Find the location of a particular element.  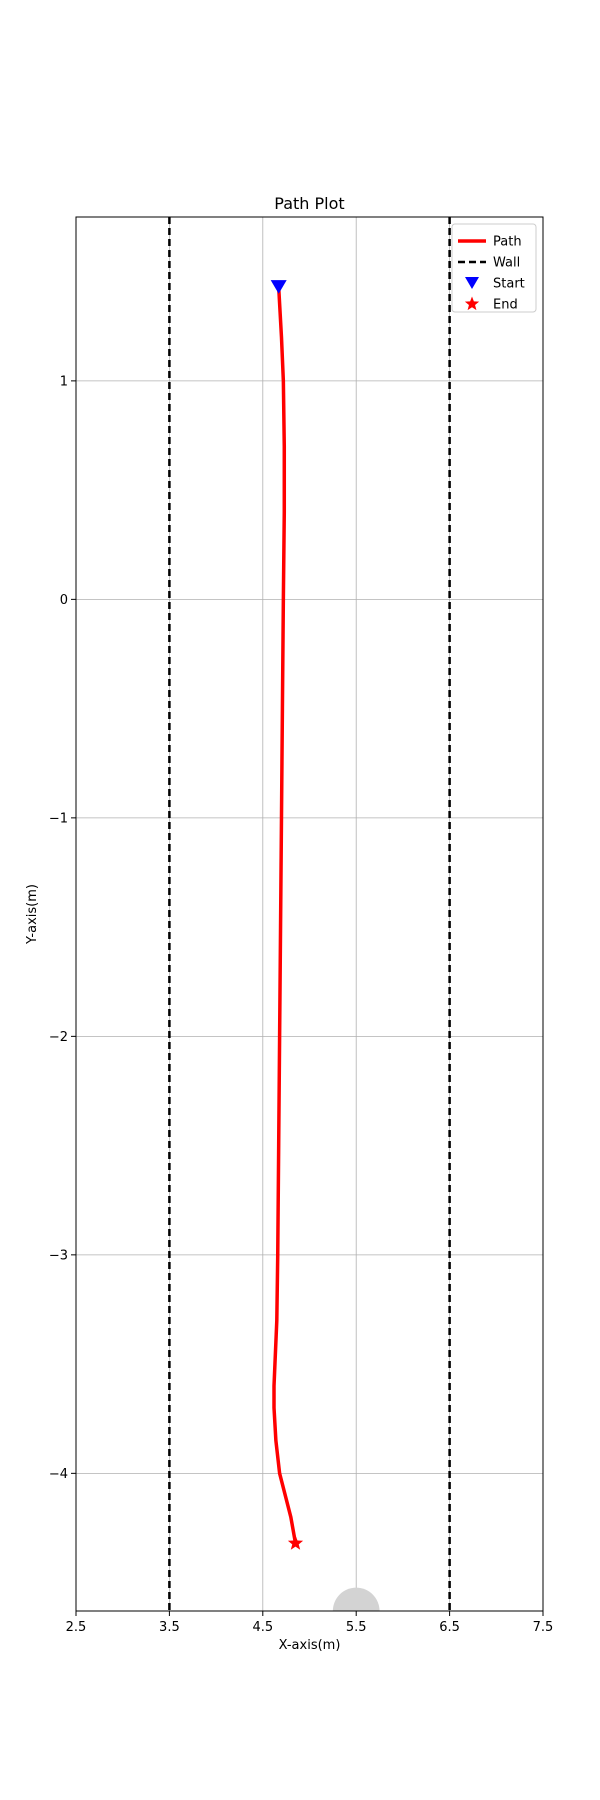

y-tick-label: −2 is located at coordinates (58, 1037).